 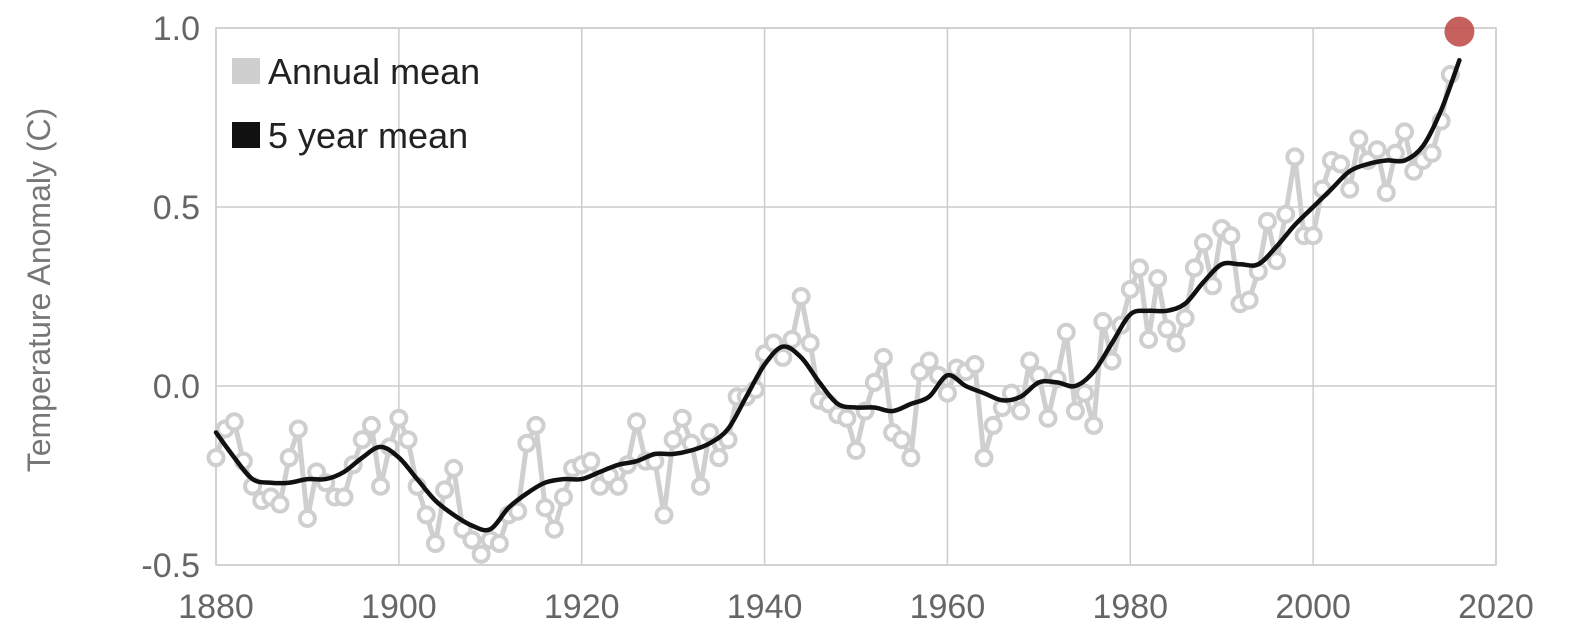 I want to click on y-axis-title: Temperature Anomaly (C), so click(x=39, y=290).